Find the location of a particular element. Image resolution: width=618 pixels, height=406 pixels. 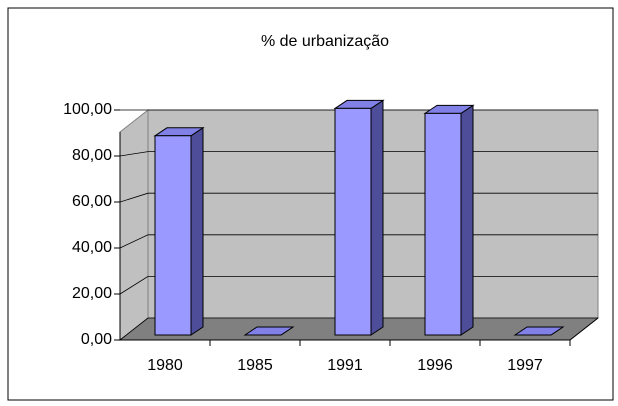

y-tick-label: 0,00 is located at coordinates (96, 339).